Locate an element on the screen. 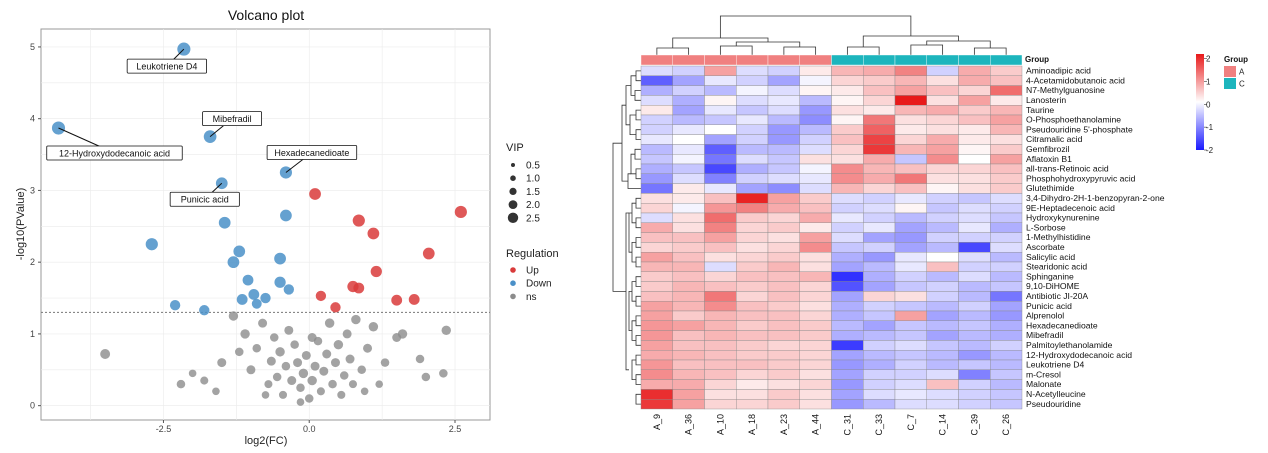  volcano-y-ticks: 0 1 2 3 4 5 is located at coordinates (35, 226).